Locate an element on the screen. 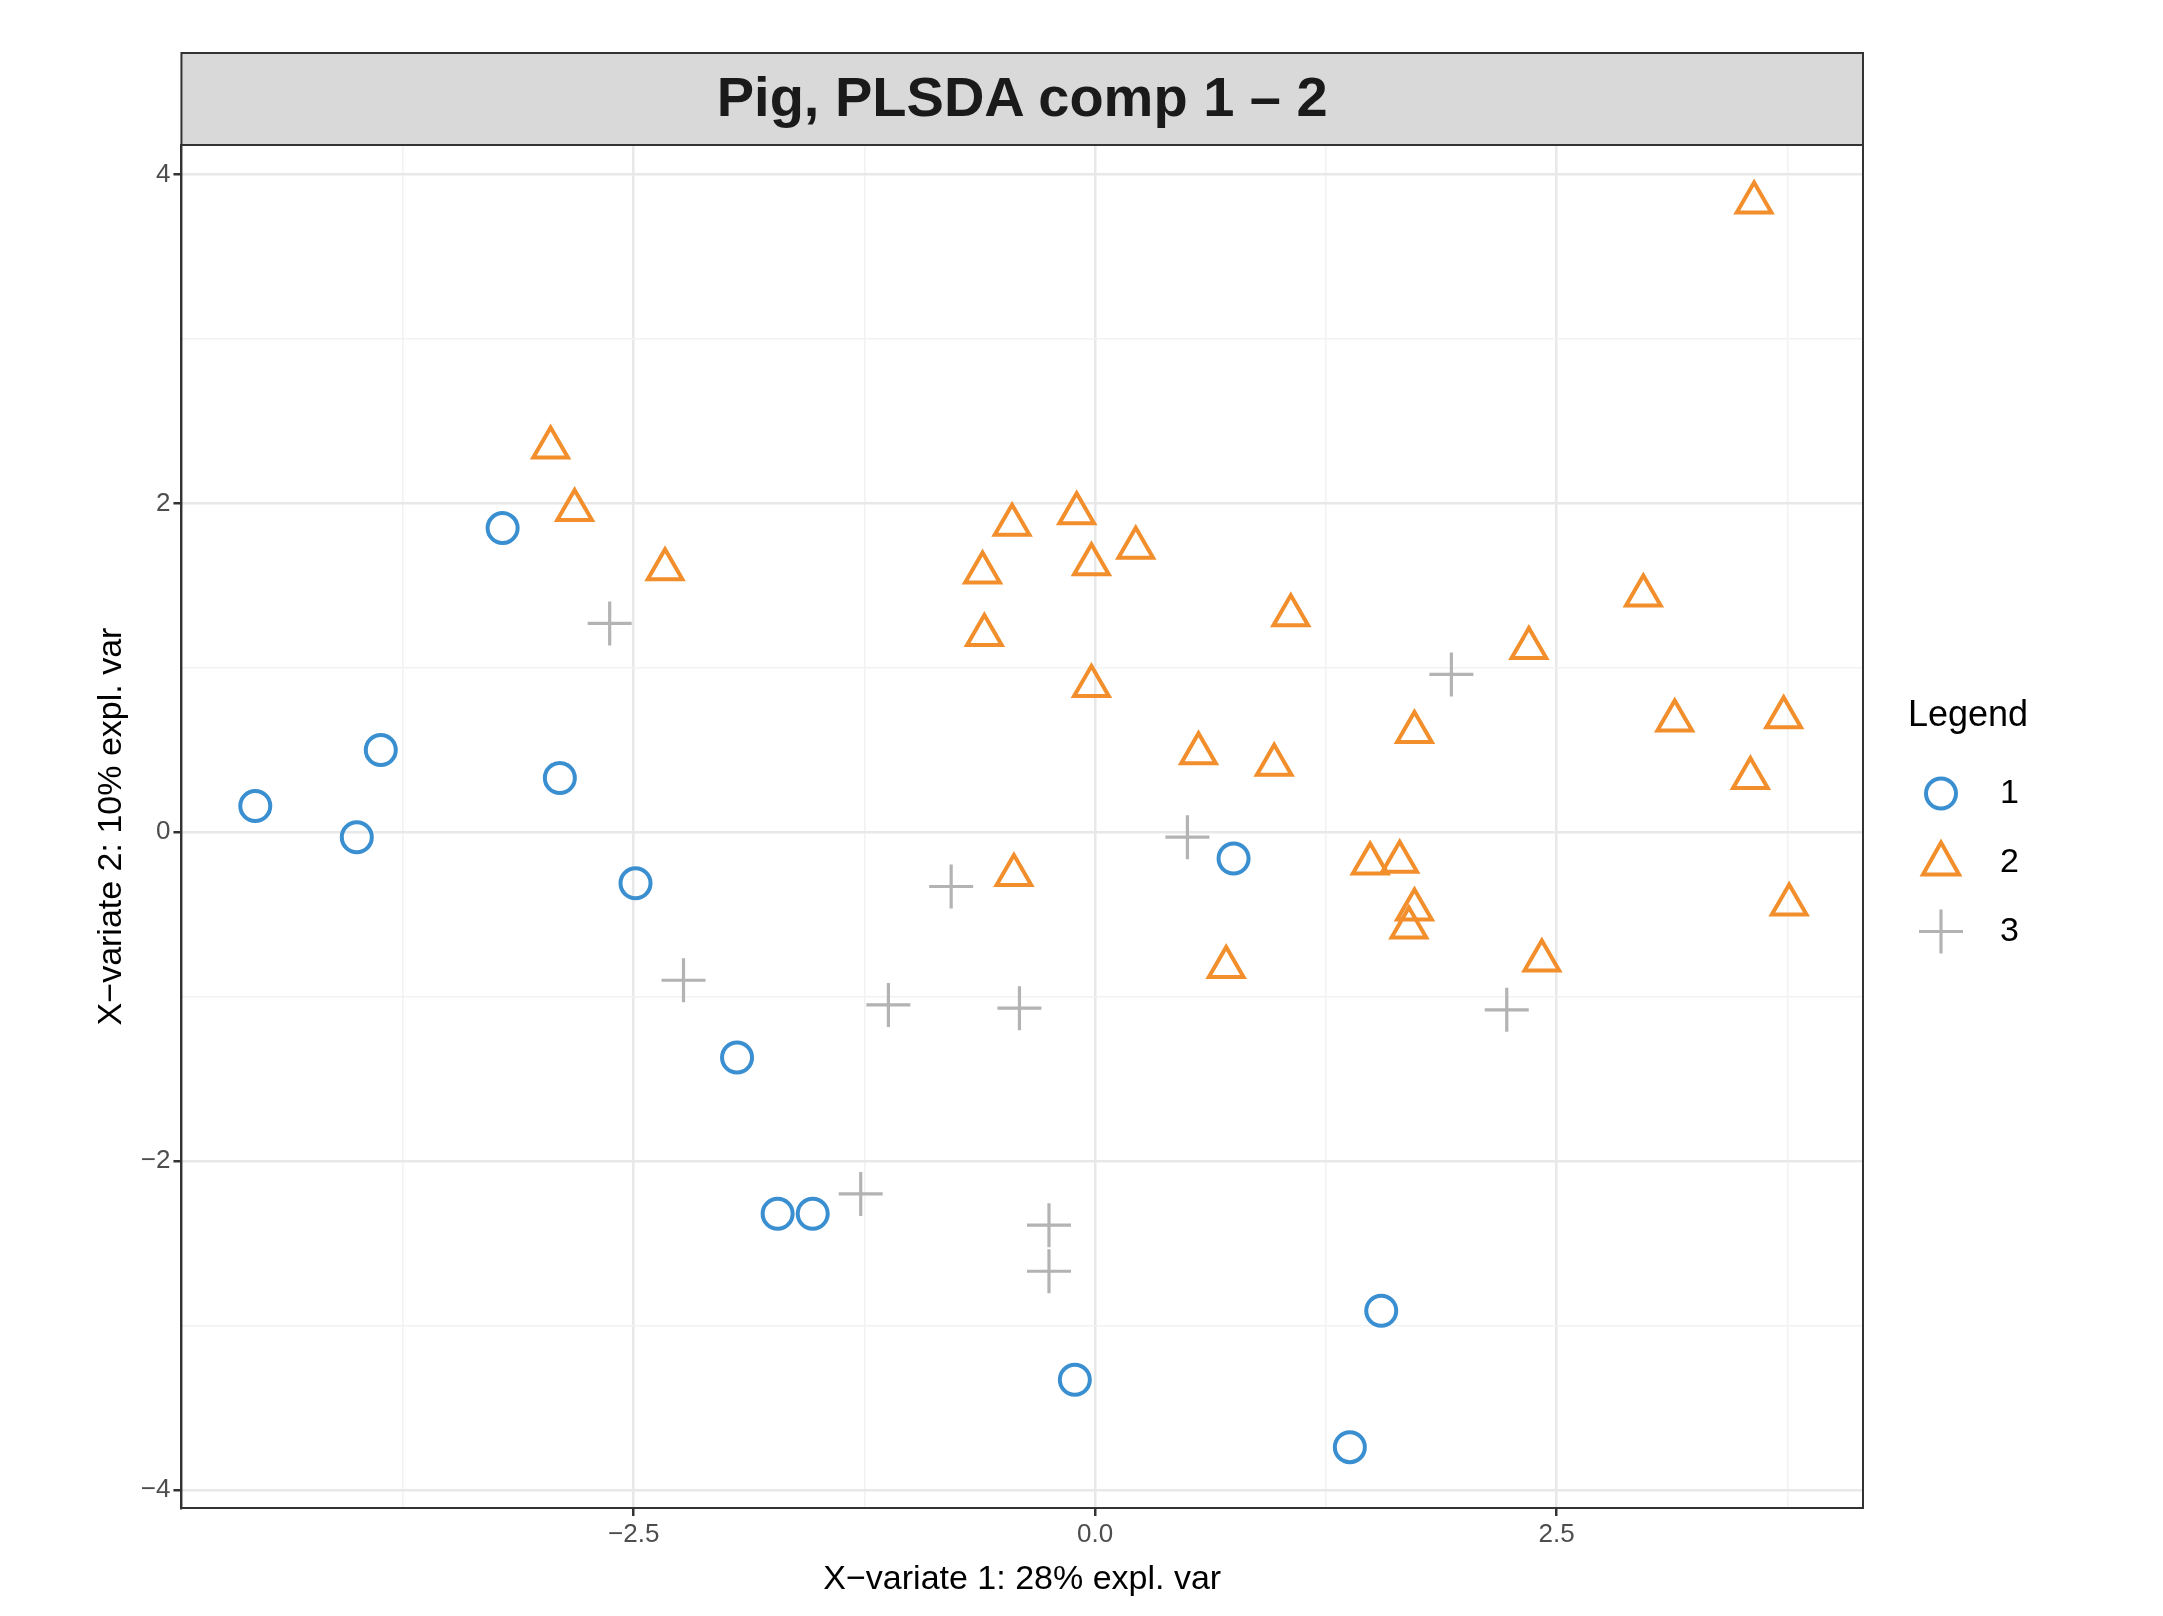 This screenshot has height=1616, width=2163. chart-title: Pig, PLSDA comp 1 – 2 is located at coordinates (1022, 97).